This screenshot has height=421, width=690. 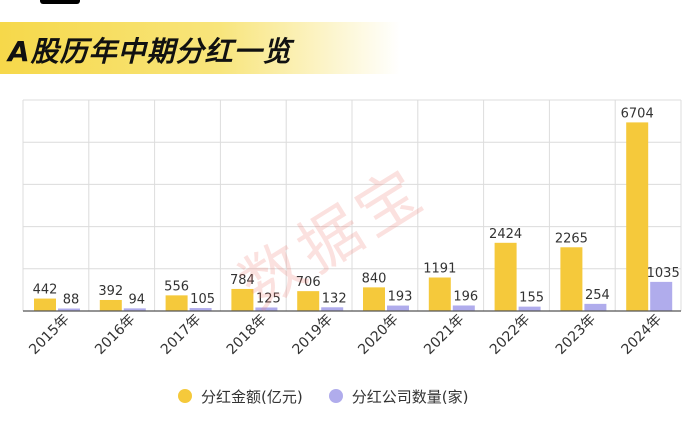 What do you see at coordinates (597, 295) in the screenshot?
I see `data-label-count: 254` at bounding box center [597, 295].